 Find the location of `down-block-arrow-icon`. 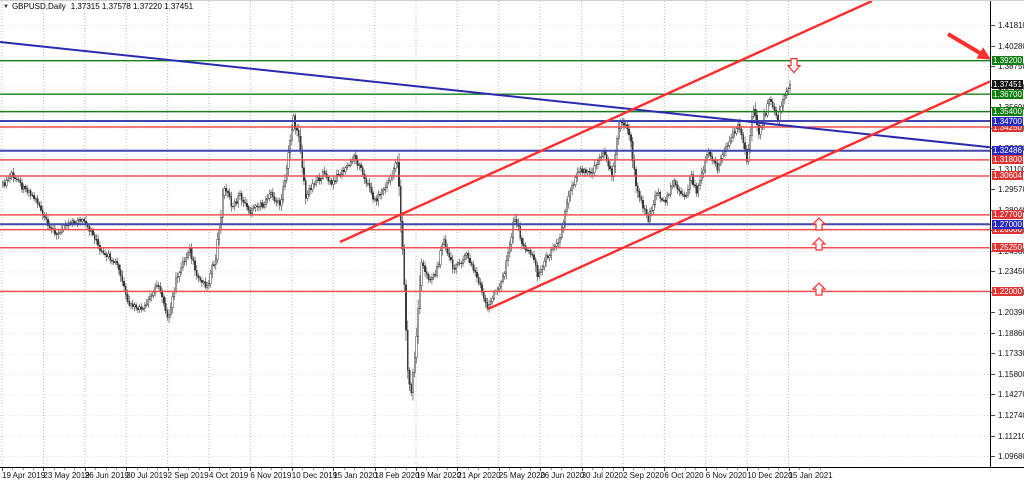

down-block-arrow-icon is located at coordinates (794, 66).